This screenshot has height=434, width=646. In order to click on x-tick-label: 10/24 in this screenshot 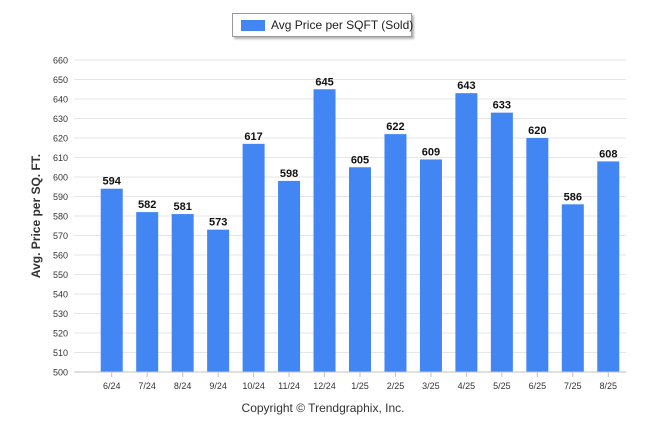, I will do `click(253, 386)`.